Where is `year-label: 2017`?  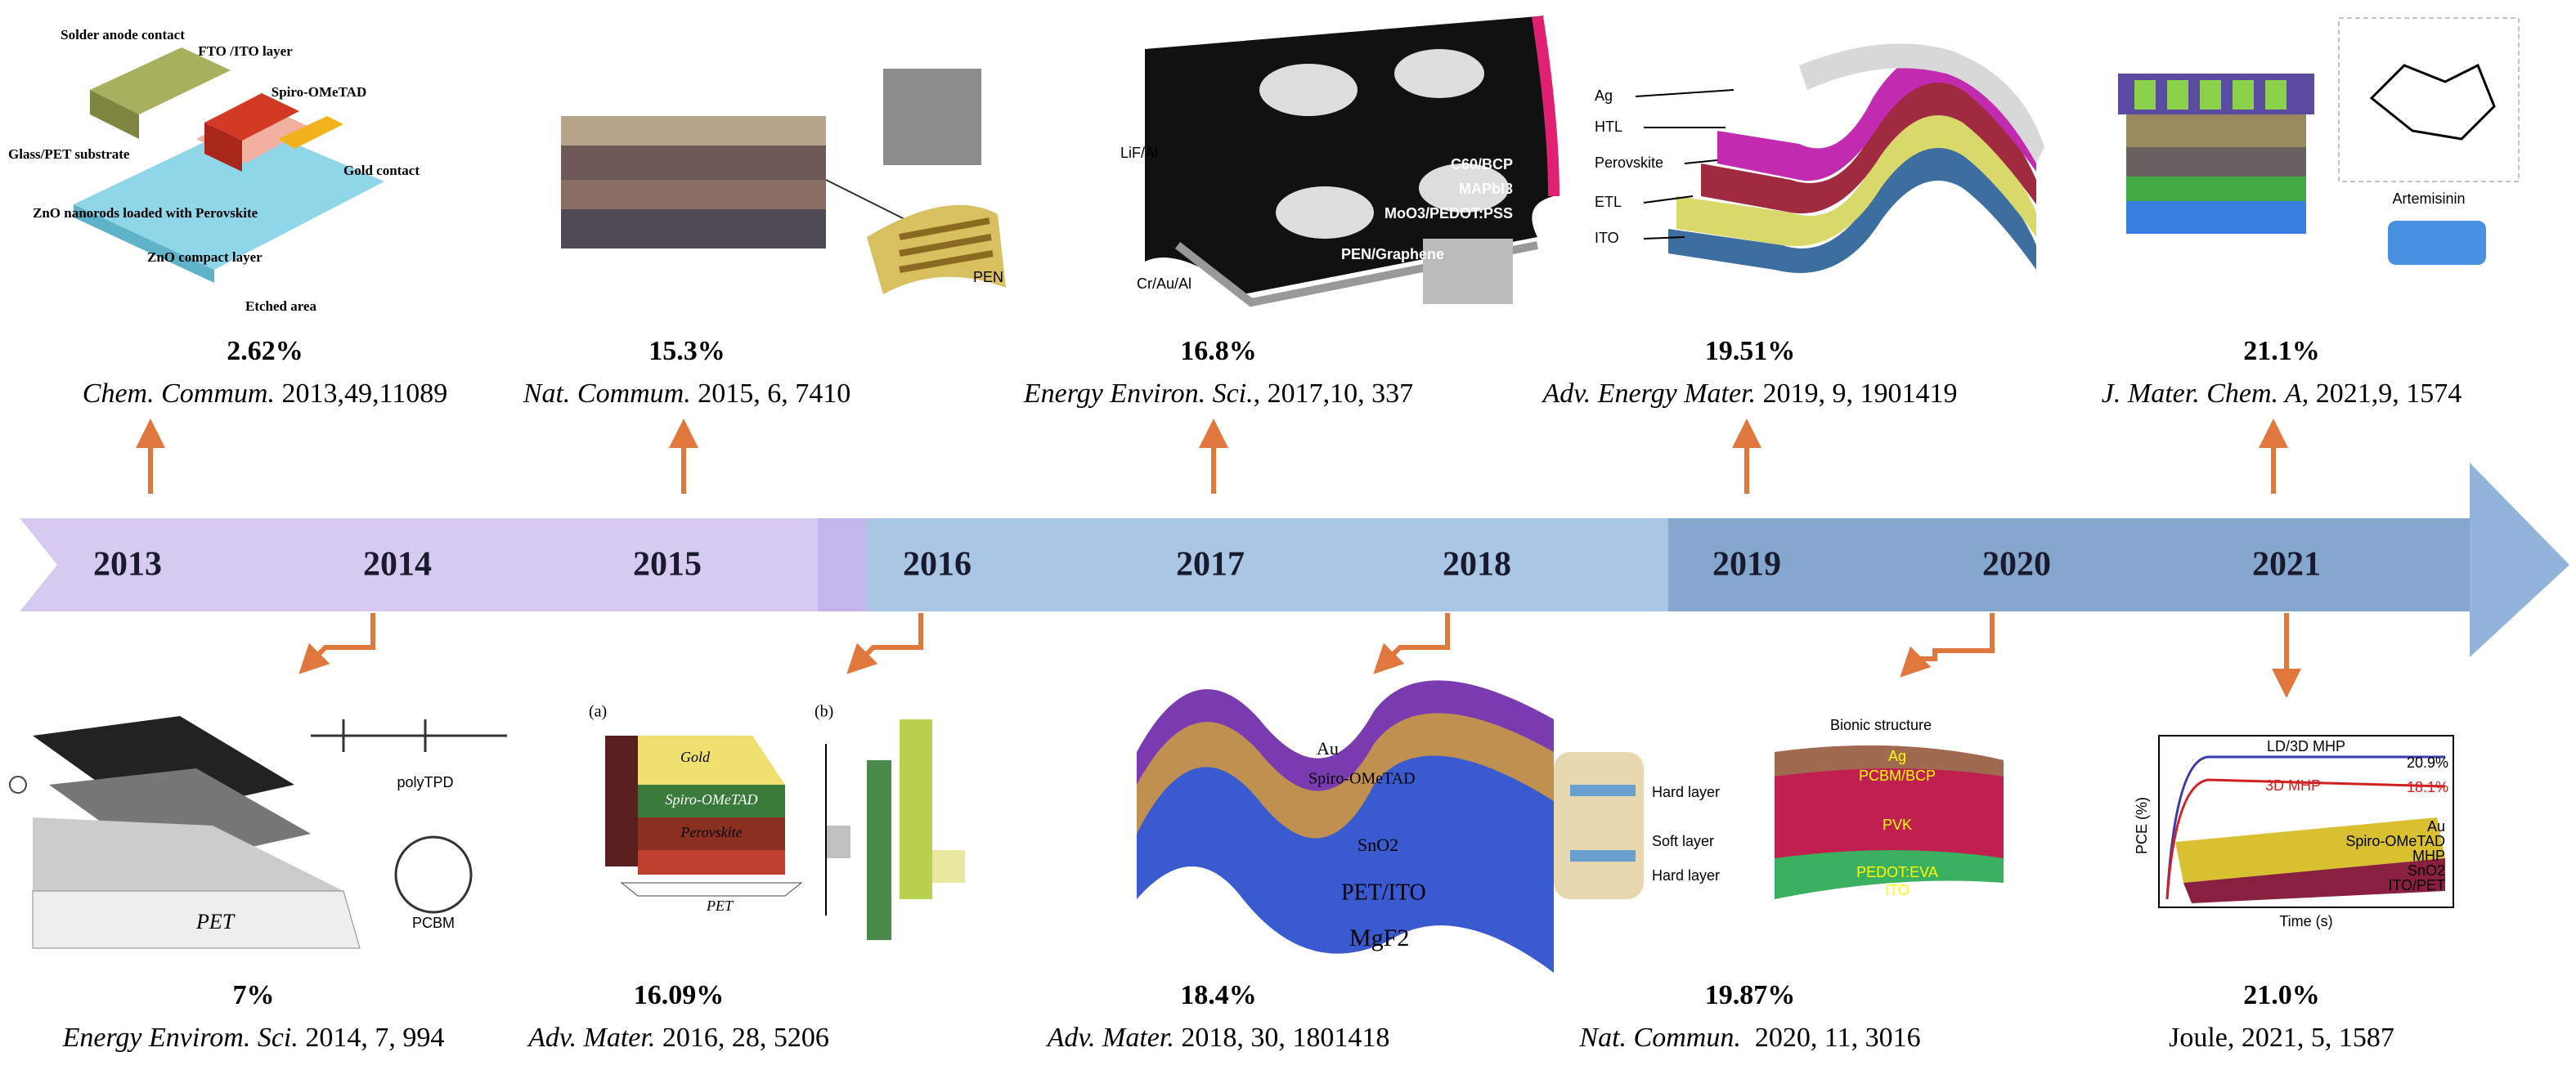 year-label: 2017 is located at coordinates (1210, 565).